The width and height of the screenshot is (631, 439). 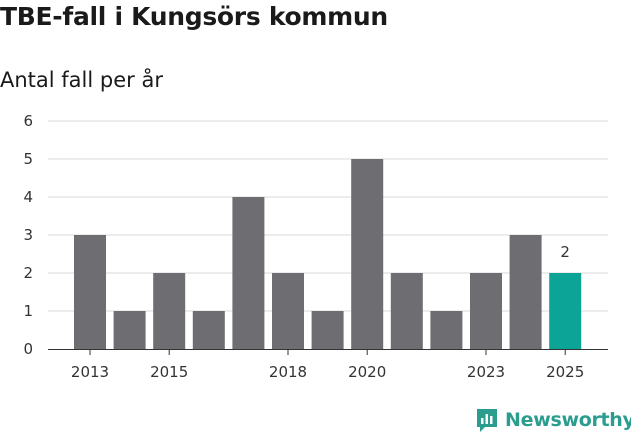 What do you see at coordinates (487, 420) in the screenshot?
I see `newsworthy-logo-icon` at bounding box center [487, 420].